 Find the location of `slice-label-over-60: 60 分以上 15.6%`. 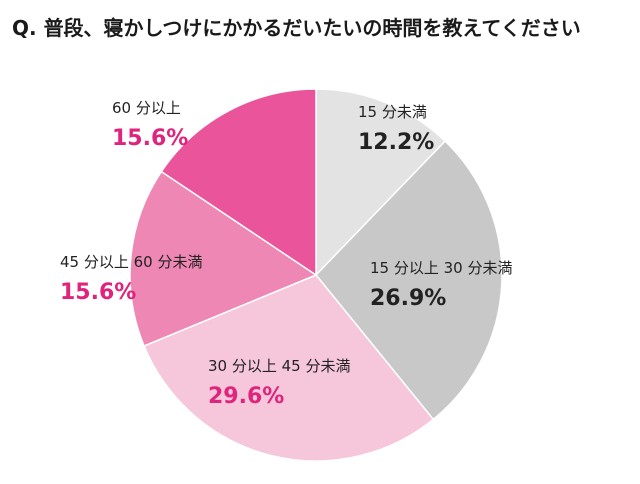

slice-label-over-60: 60 分以上 15.6% is located at coordinates (150, 126).